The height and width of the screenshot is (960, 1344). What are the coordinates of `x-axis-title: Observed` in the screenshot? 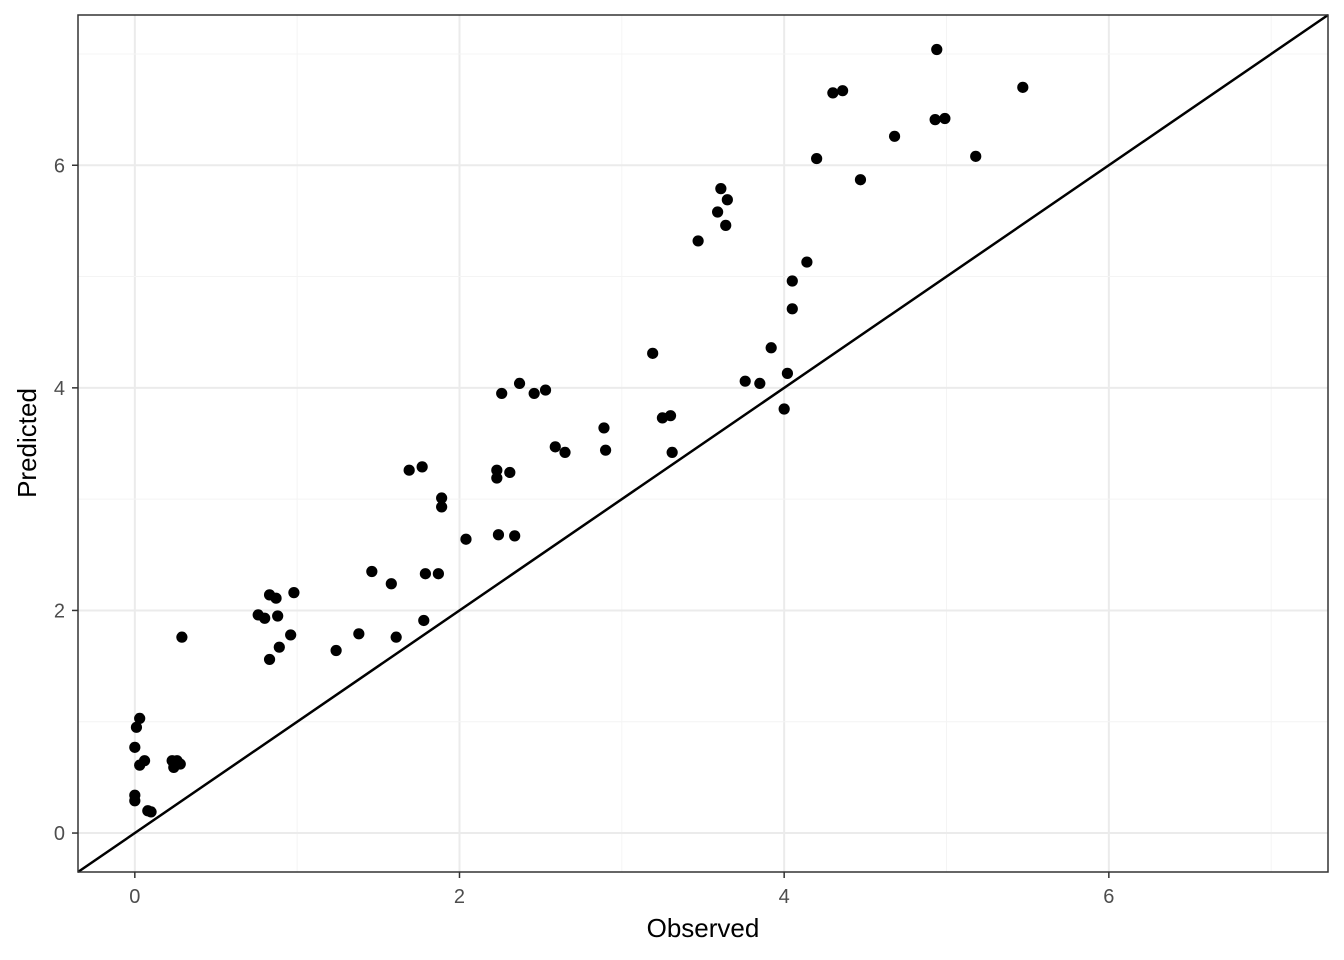 It's located at (703, 928).